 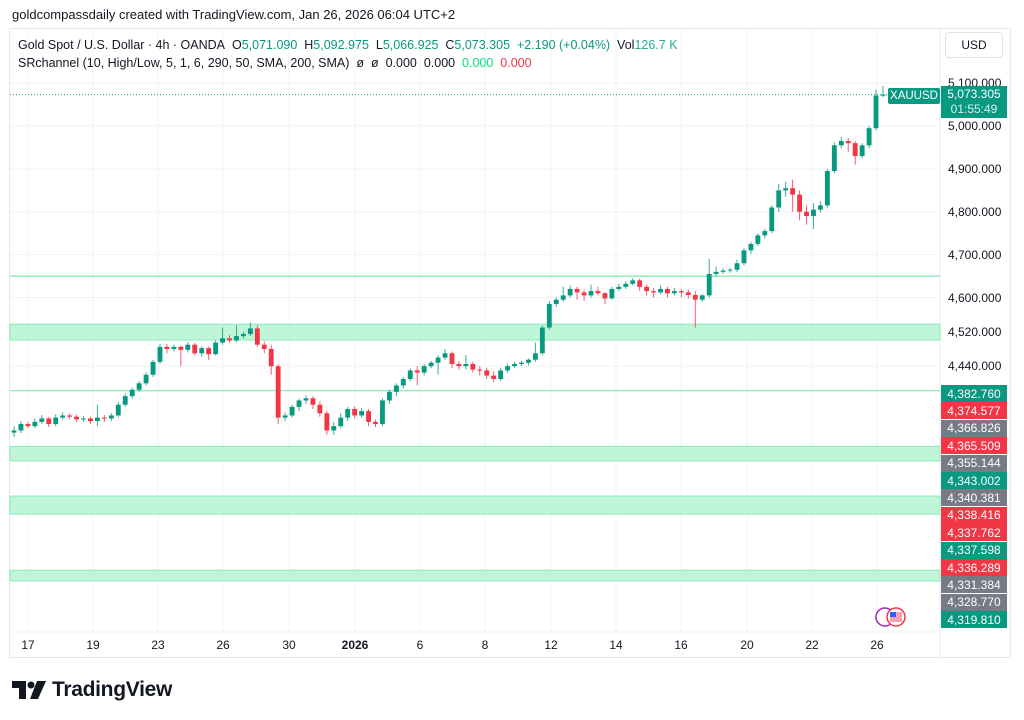 I want to click on close-value: 5,073.305, so click(x=482, y=45).